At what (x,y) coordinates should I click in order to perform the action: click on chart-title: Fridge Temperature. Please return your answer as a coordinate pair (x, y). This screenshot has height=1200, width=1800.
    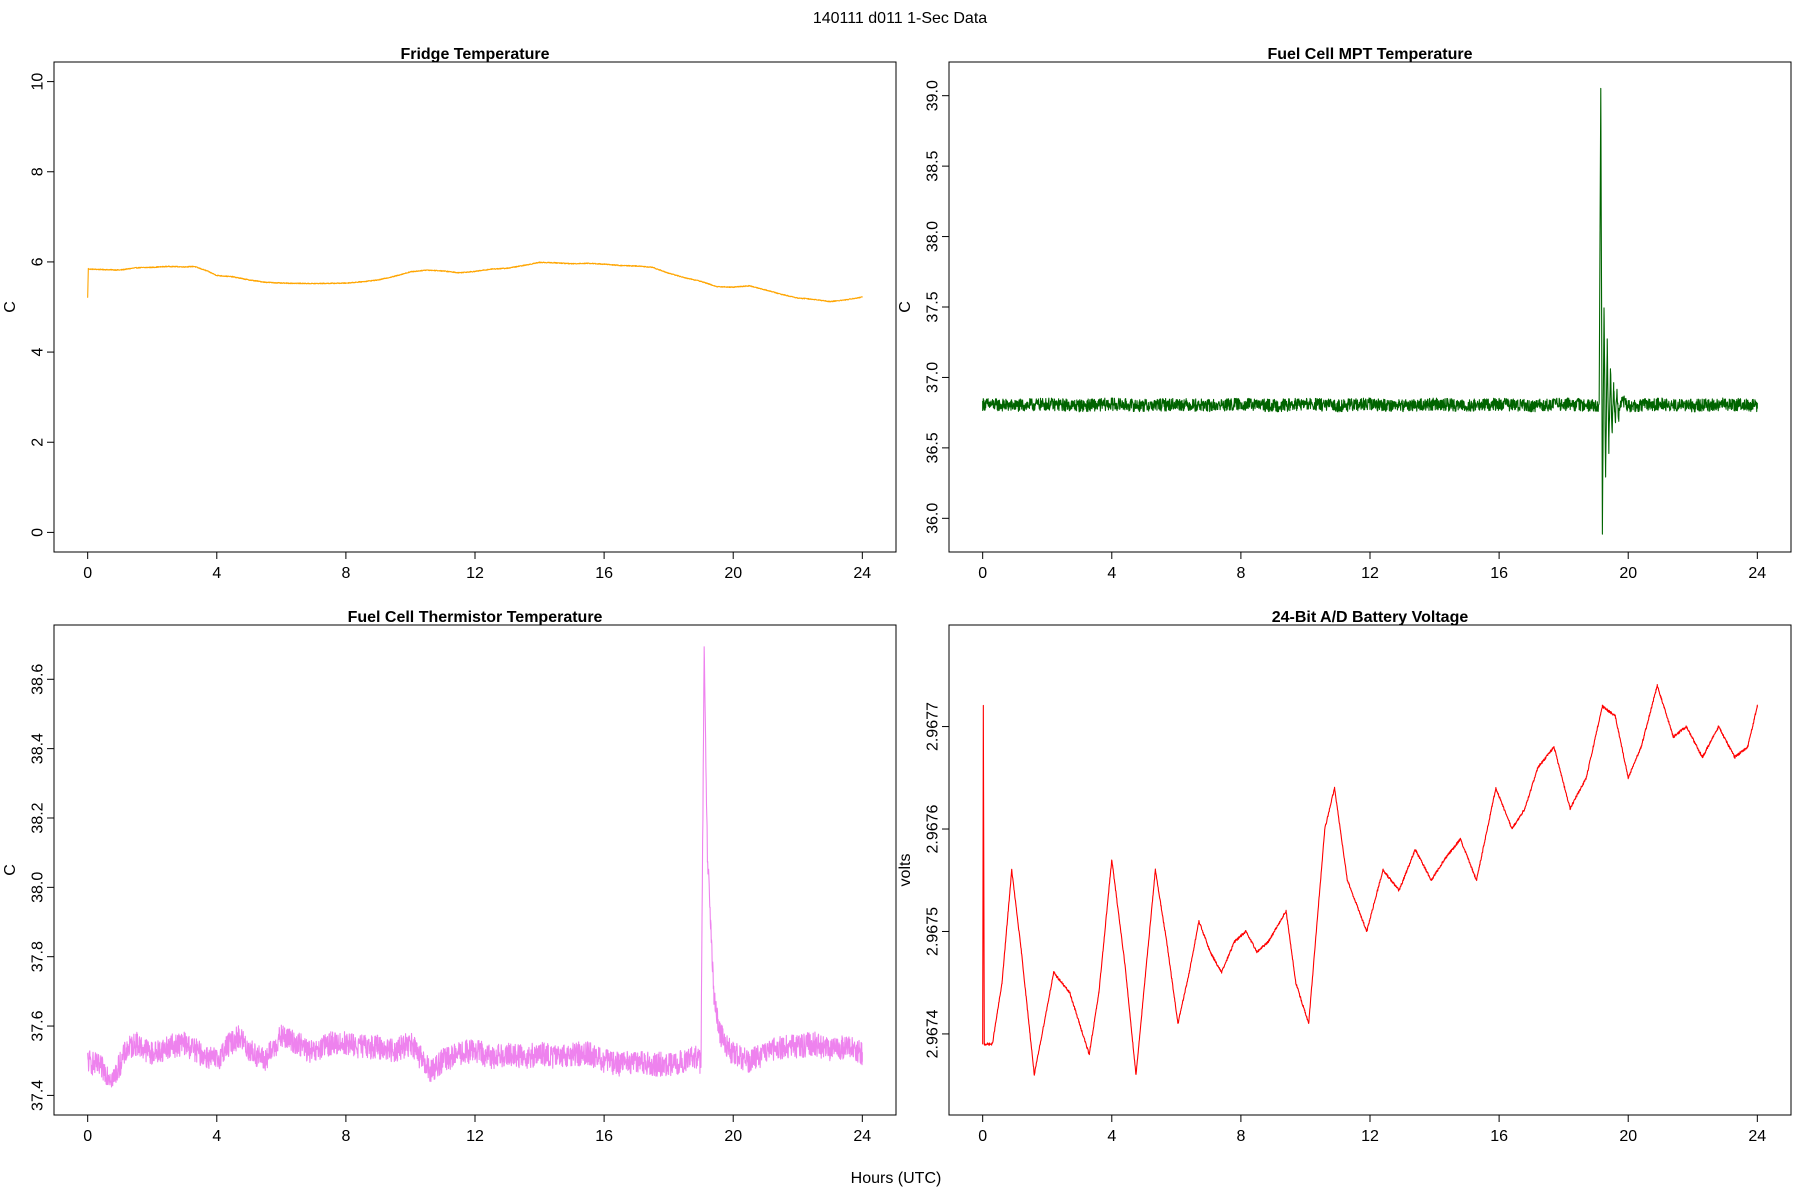
    Looking at the image, I should click on (474, 54).